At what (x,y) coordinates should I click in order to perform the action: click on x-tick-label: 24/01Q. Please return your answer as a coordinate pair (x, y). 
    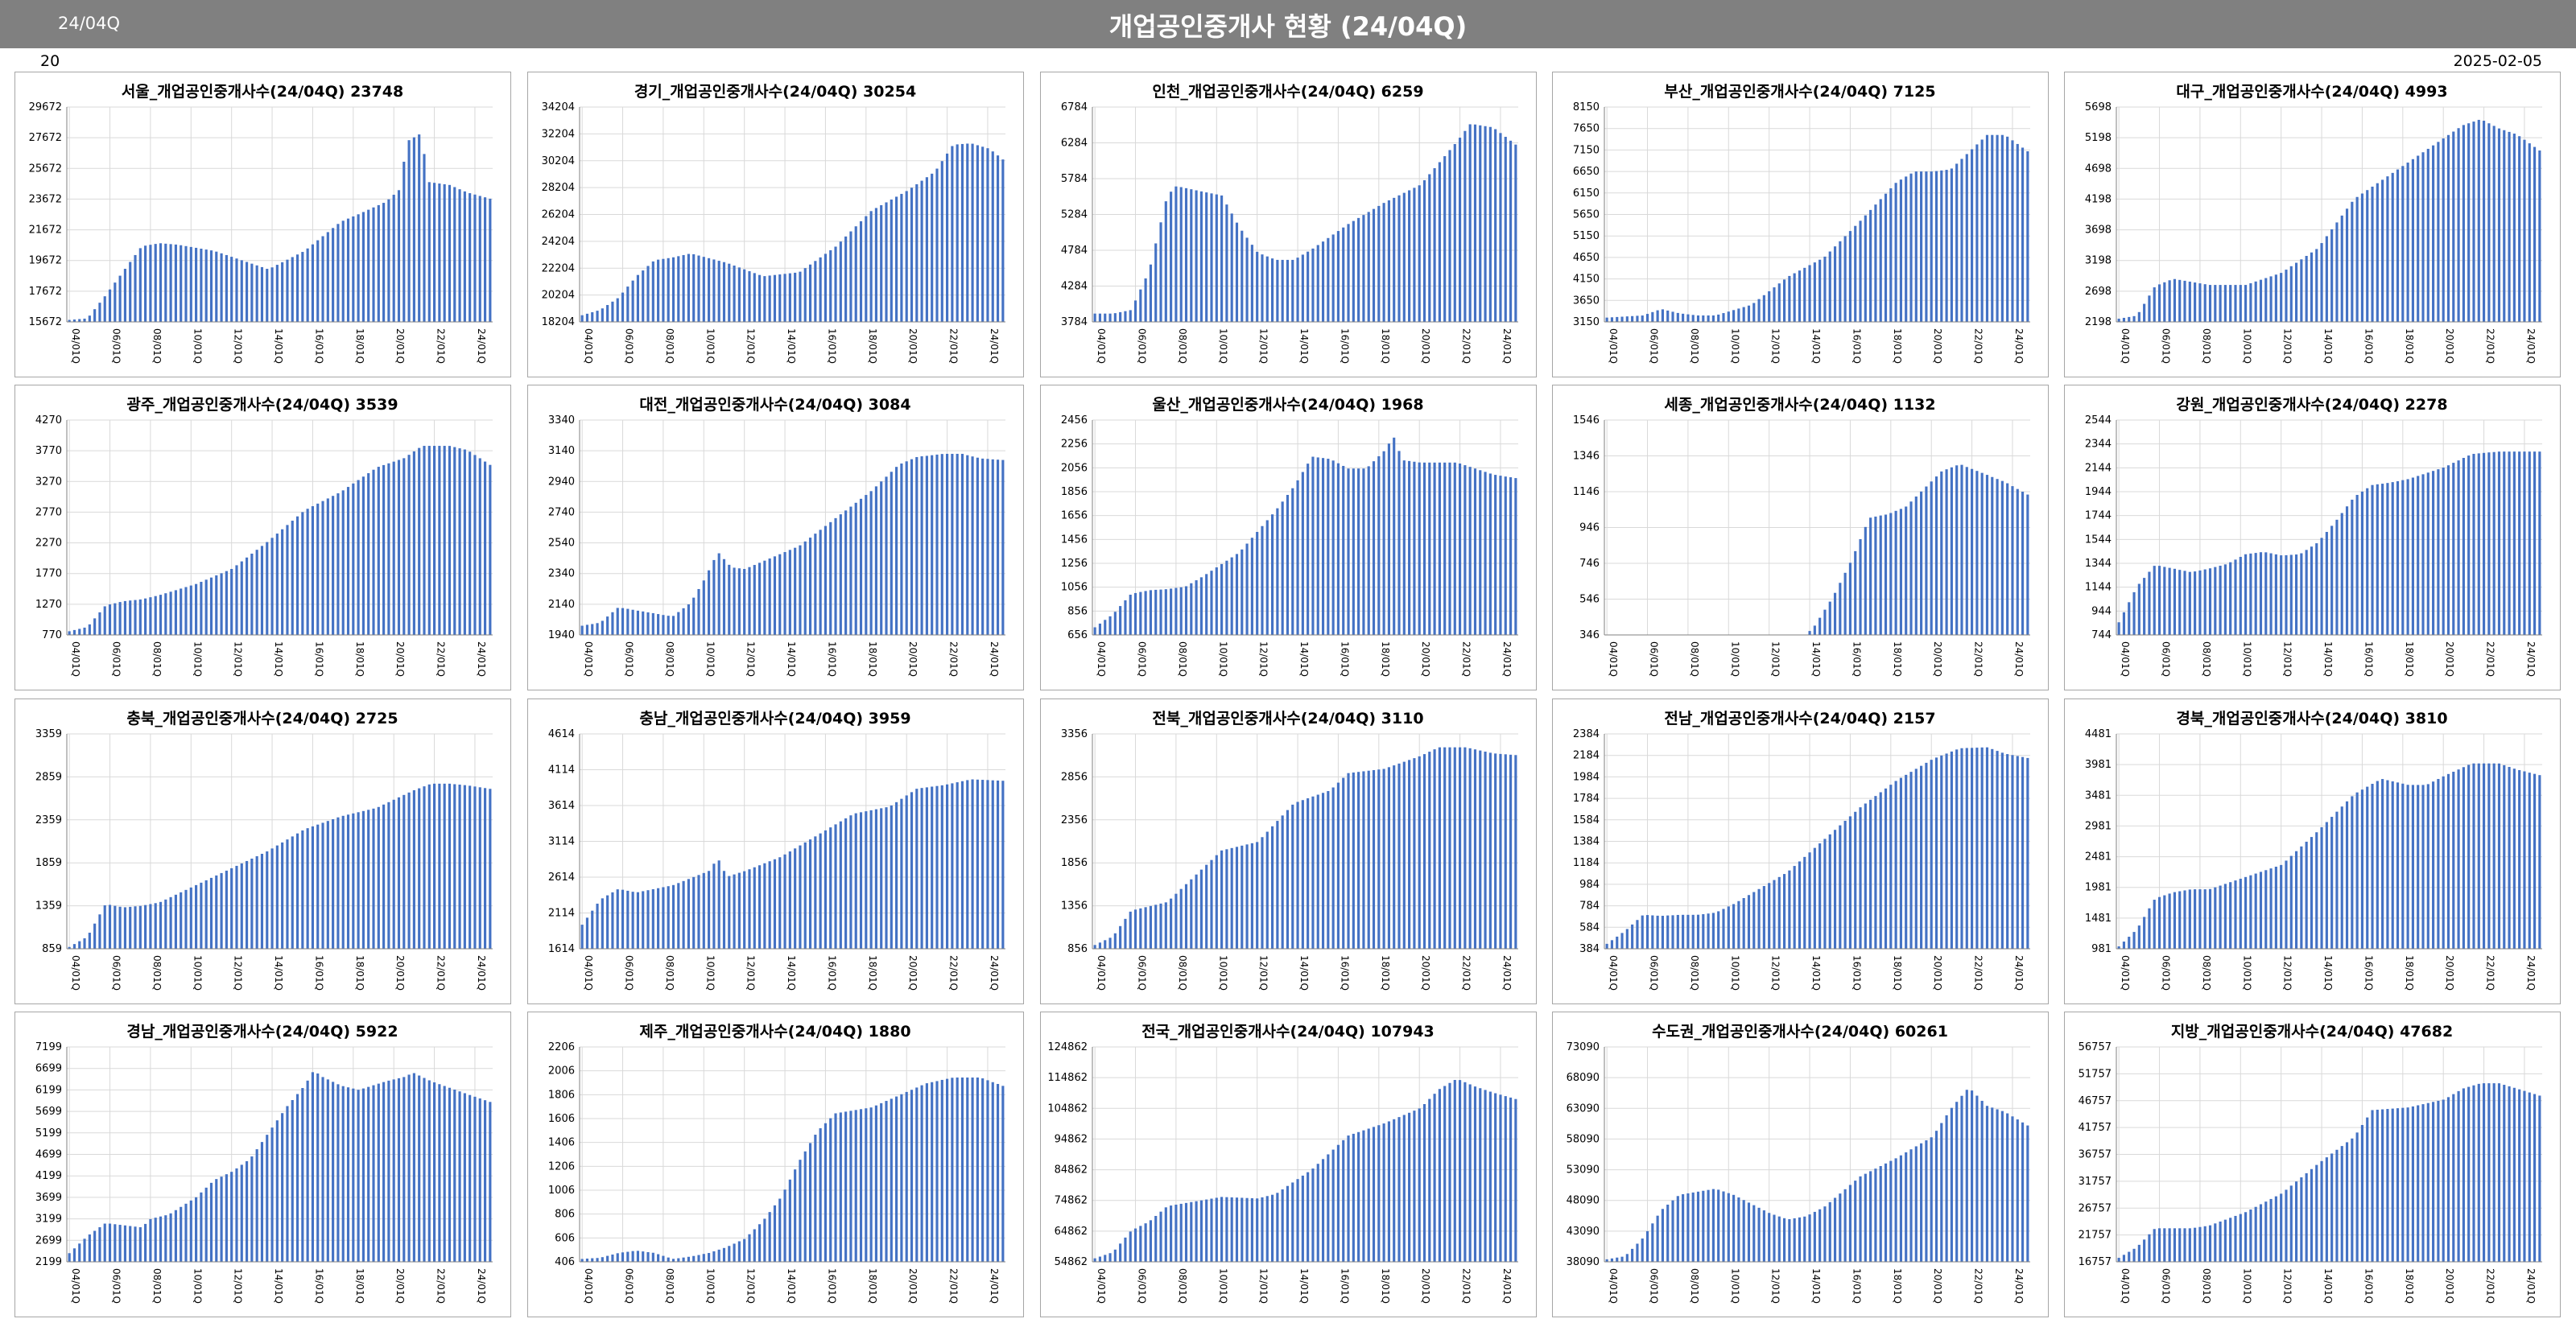
    Looking at the image, I should click on (1507, 346).